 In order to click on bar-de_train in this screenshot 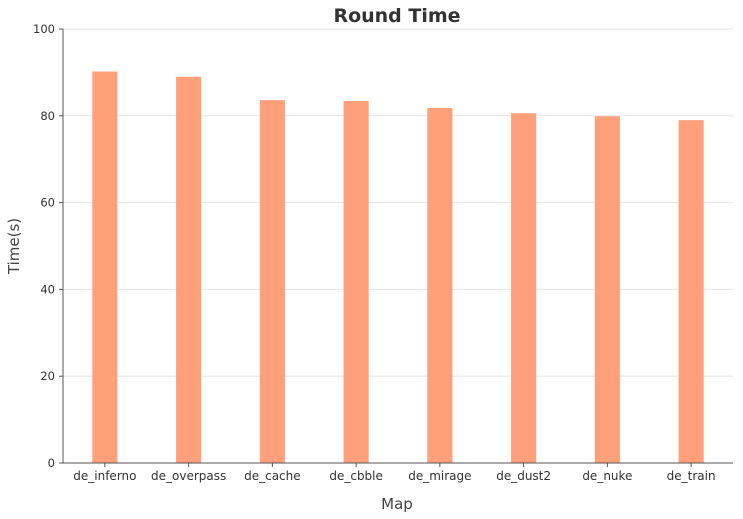, I will do `click(691, 291)`.